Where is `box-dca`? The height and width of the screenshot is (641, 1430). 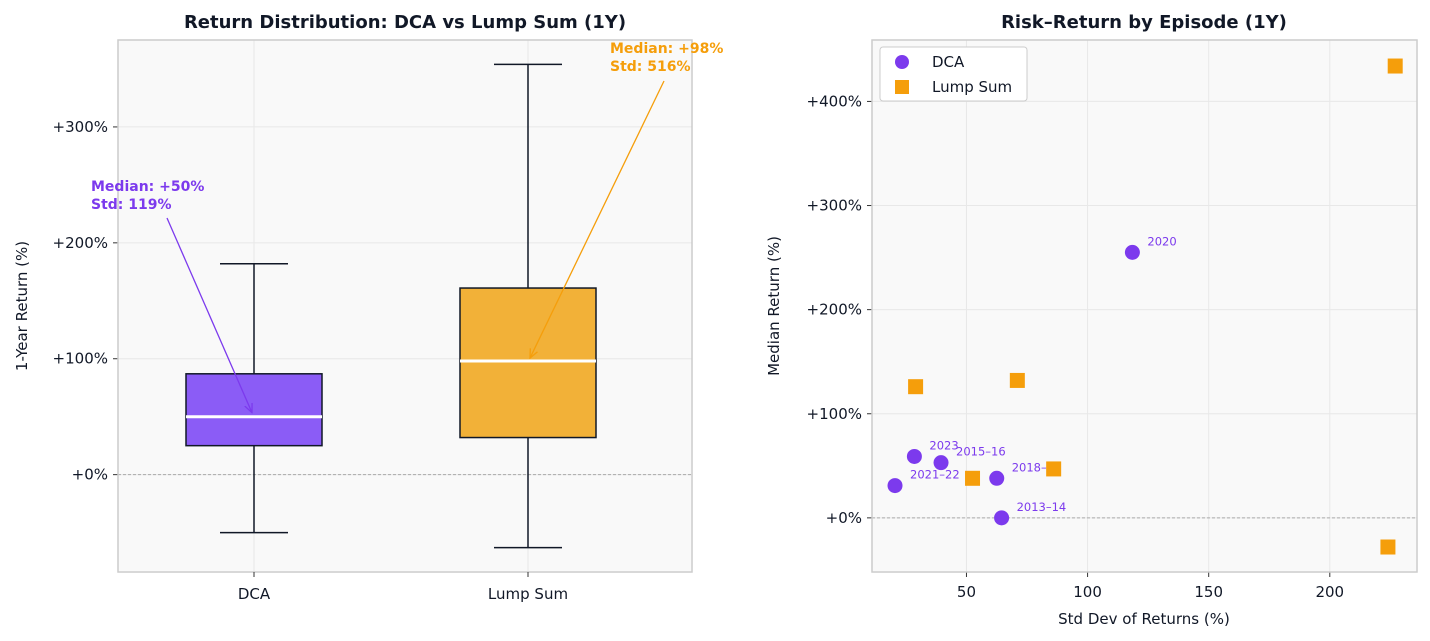
box-dca is located at coordinates (254, 410).